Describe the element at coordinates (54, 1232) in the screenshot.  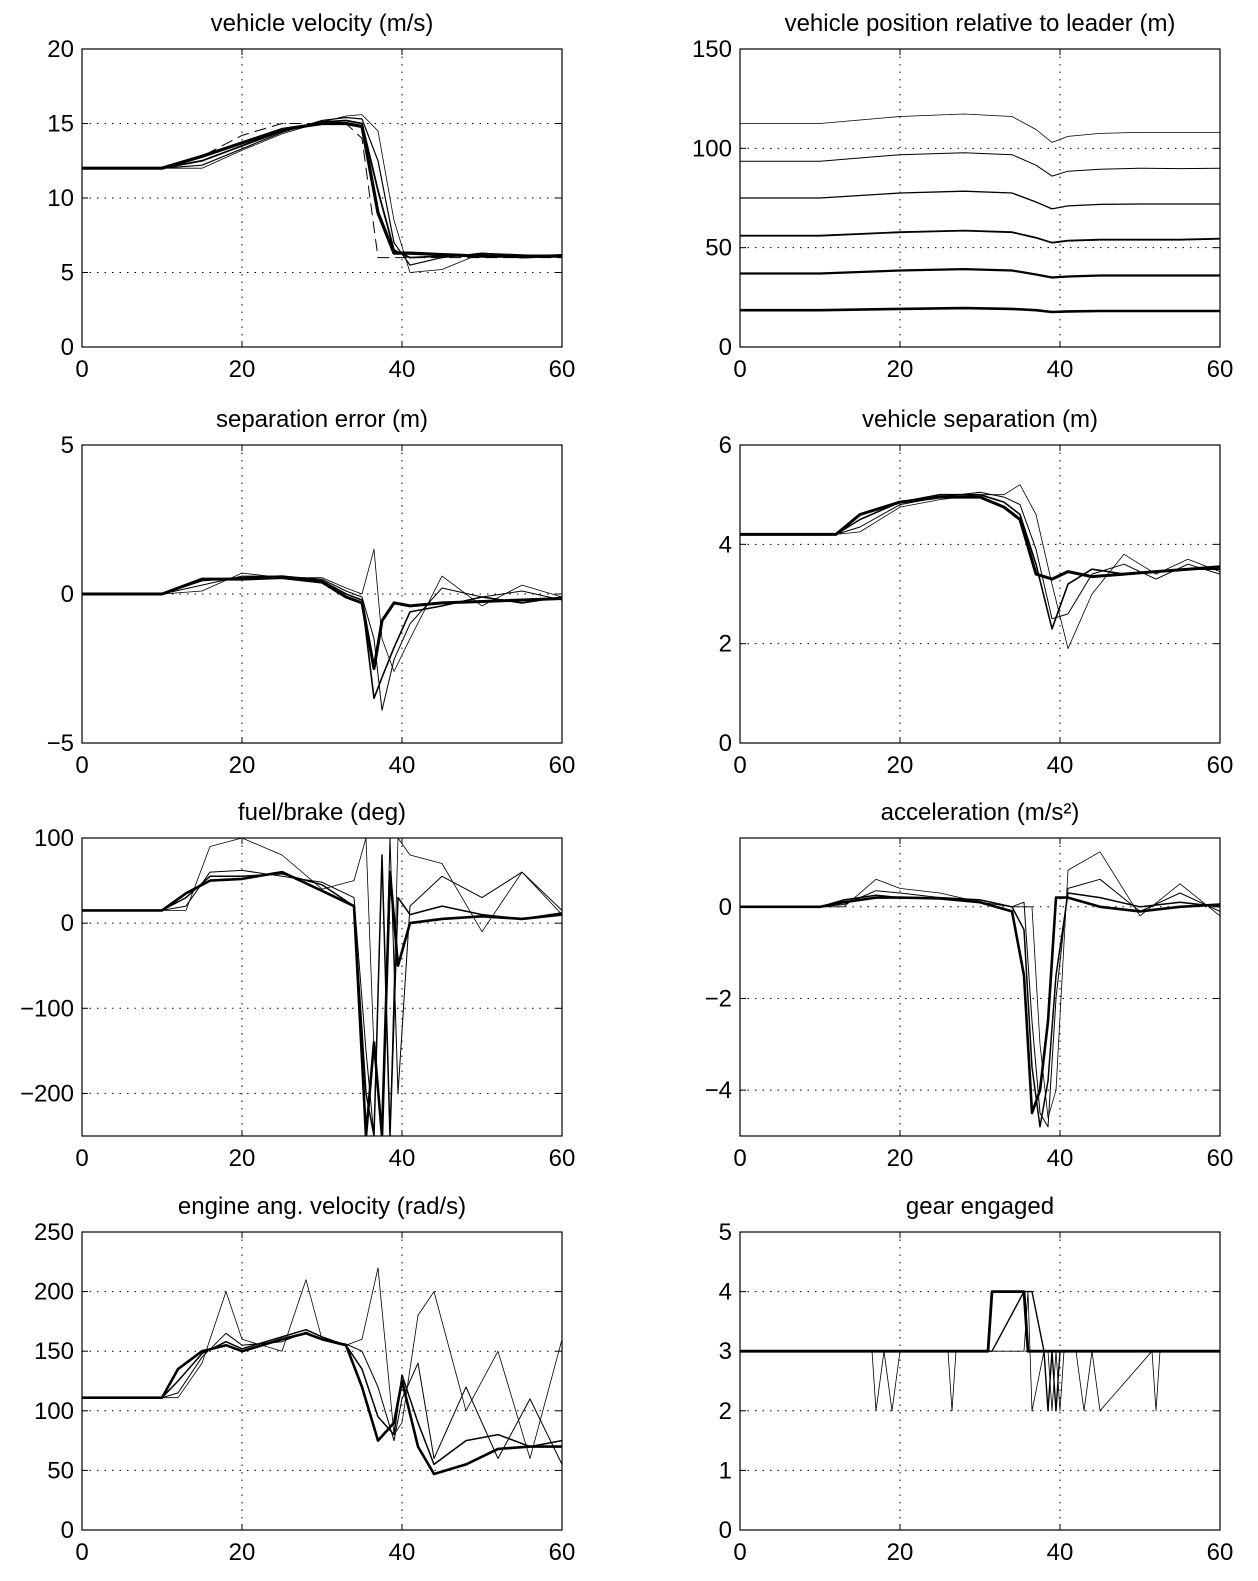
I see `y-tick-label: 250` at that location.